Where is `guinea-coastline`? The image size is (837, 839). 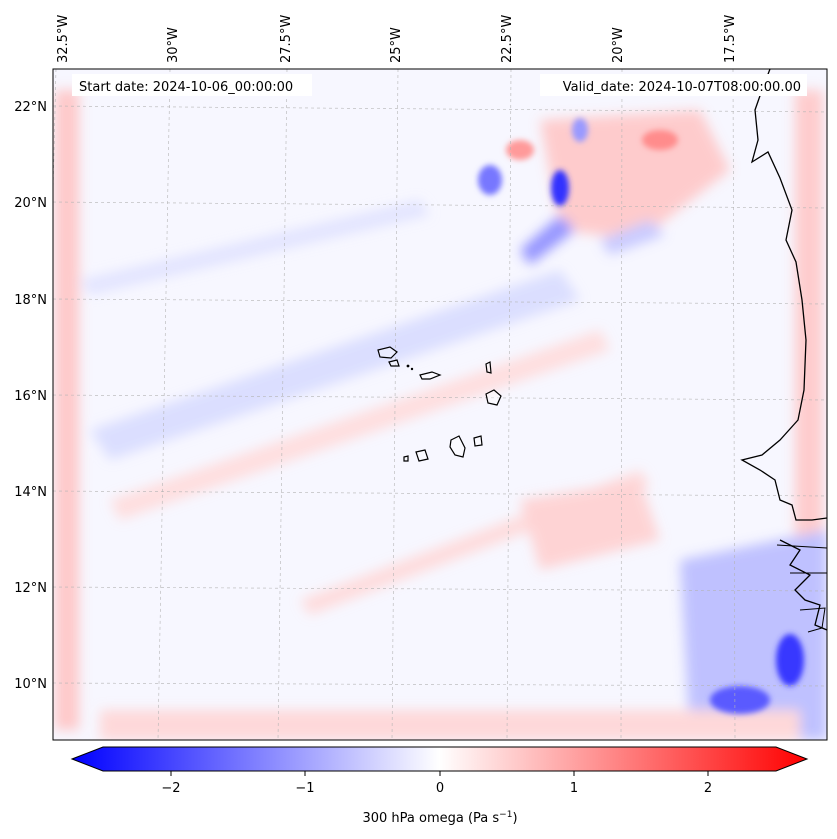 guinea-coastline is located at coordinates (803, 585).